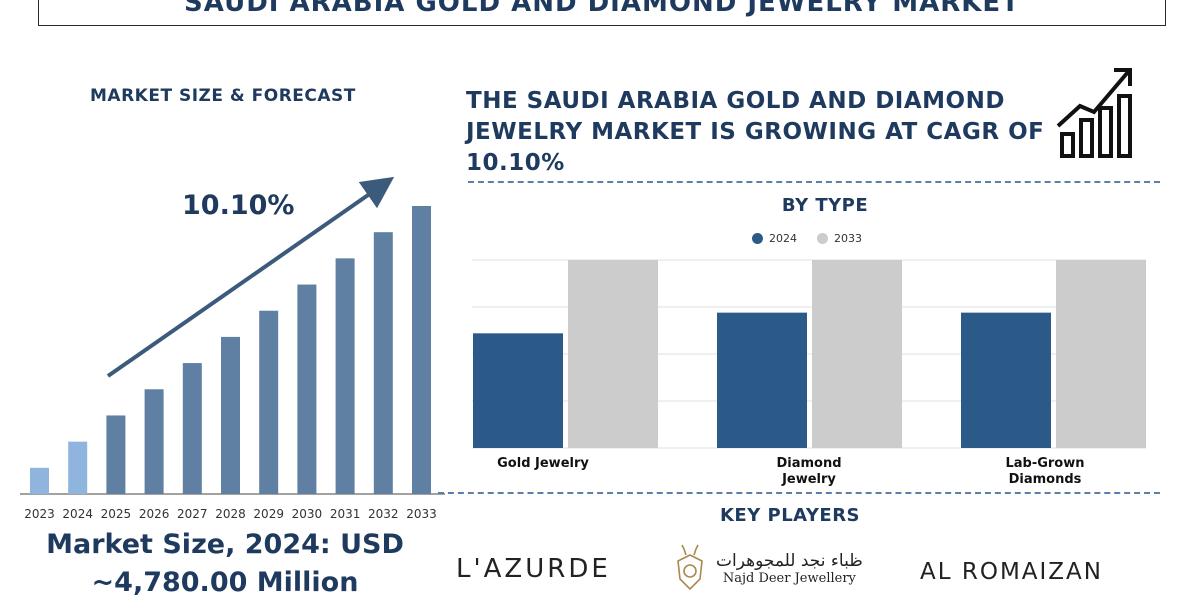 The width and height of the screenshot is (1200, 602). I want to click on growth-trend-arrow, so click(250, 277).